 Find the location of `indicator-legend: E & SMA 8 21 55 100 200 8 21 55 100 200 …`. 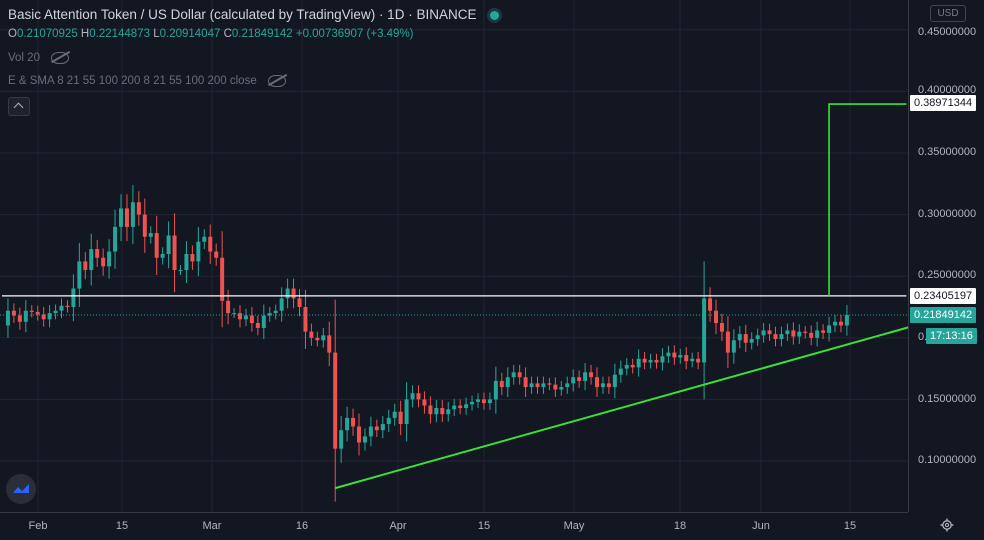

indicator-legend: E & SMA 8 21 55 100 200 8 21 55 100 200 … is located at coordinates (147, 81).